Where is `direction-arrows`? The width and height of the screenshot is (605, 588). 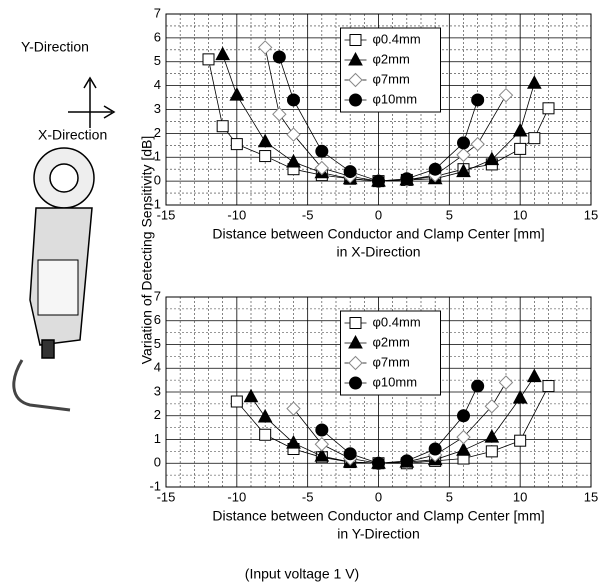 direction-arrows is located at coordinates (92, 102).